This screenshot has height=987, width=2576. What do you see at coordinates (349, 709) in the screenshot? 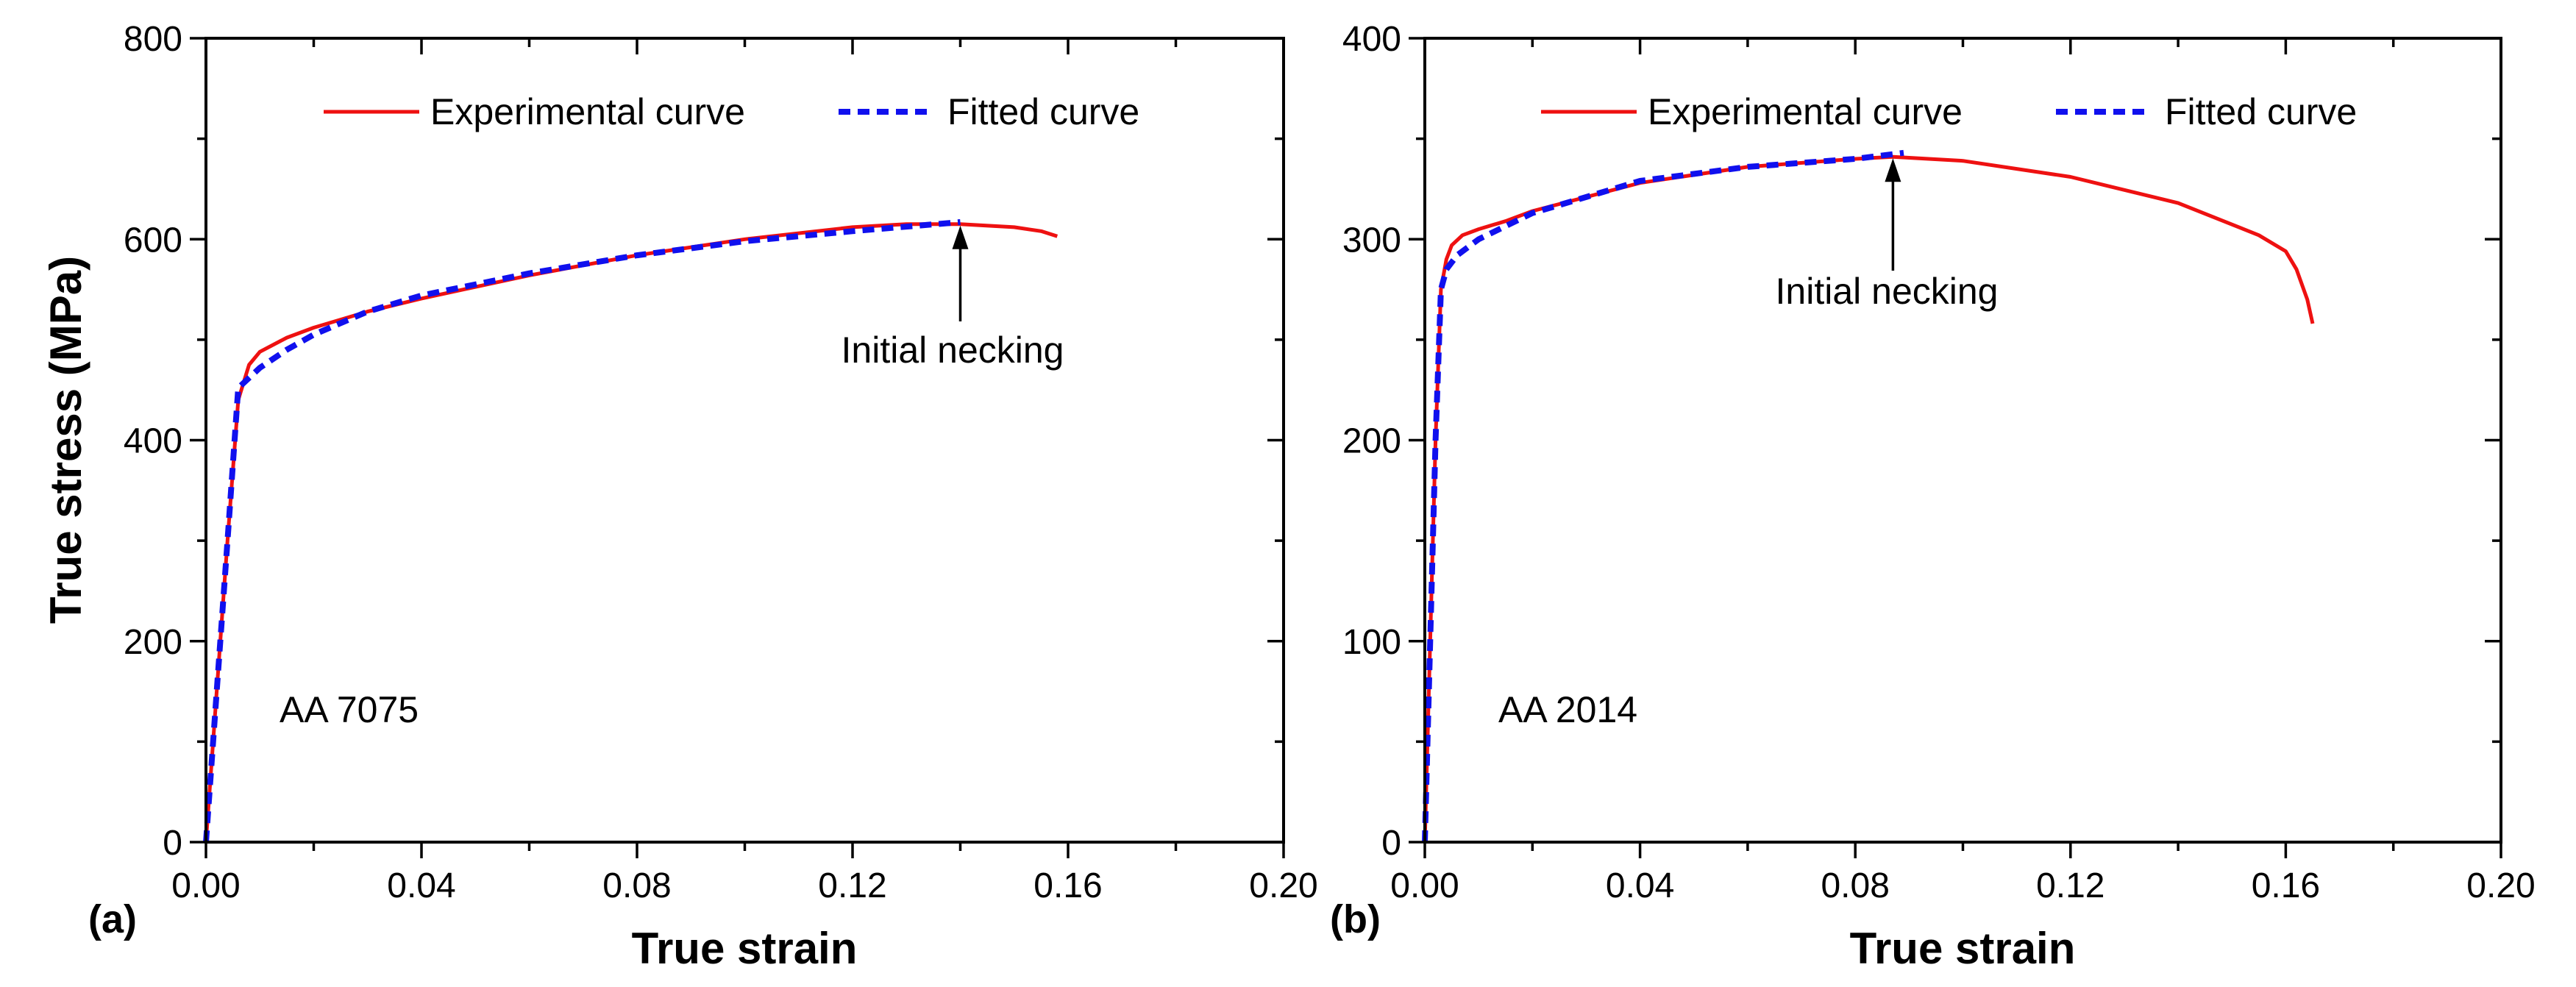
I see `material-label: AA 7075` at bounding box center [349, 709].